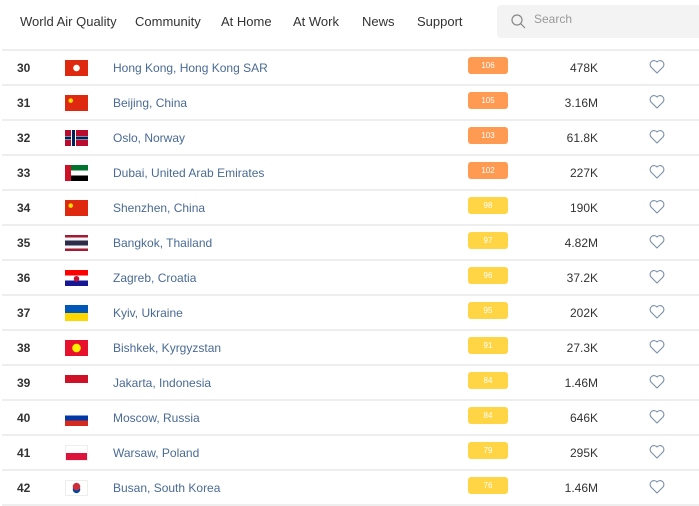 The width and height of the screenshot is (699, 506). What do you see at coordinates (350, 488) in the screenshot?
I see `table-row: 42 Busan, South Korea 76 1.46M` at bounding box center [350, 488].